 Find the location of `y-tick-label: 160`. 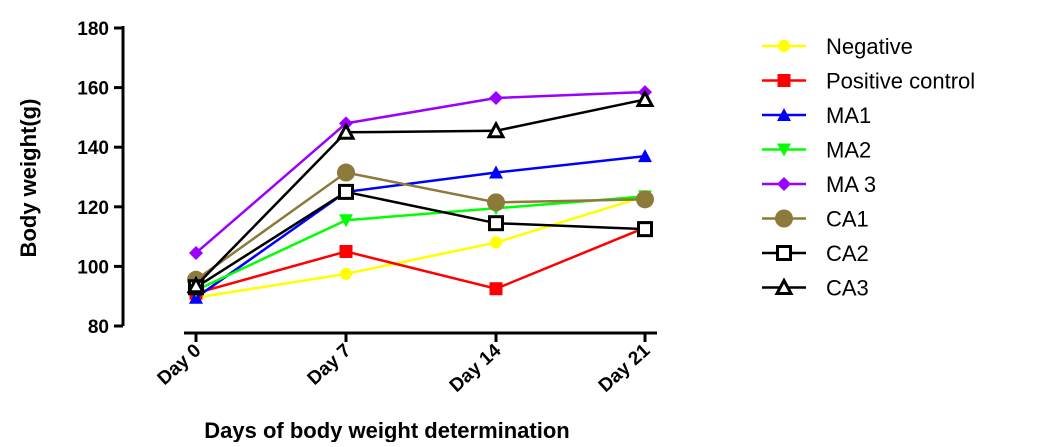

y-tick-label: 160 is located at coordinates (93, 89).